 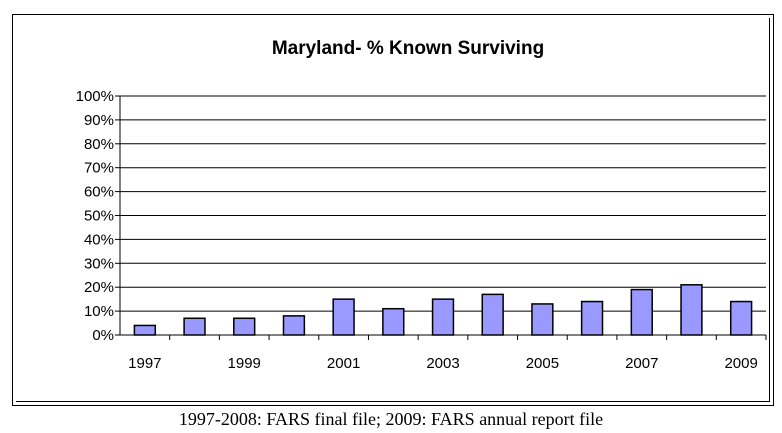 What do you see at coordinates (443, 317) in the screenshot?
I see `bar-2003` at bounding box center [443, 317].